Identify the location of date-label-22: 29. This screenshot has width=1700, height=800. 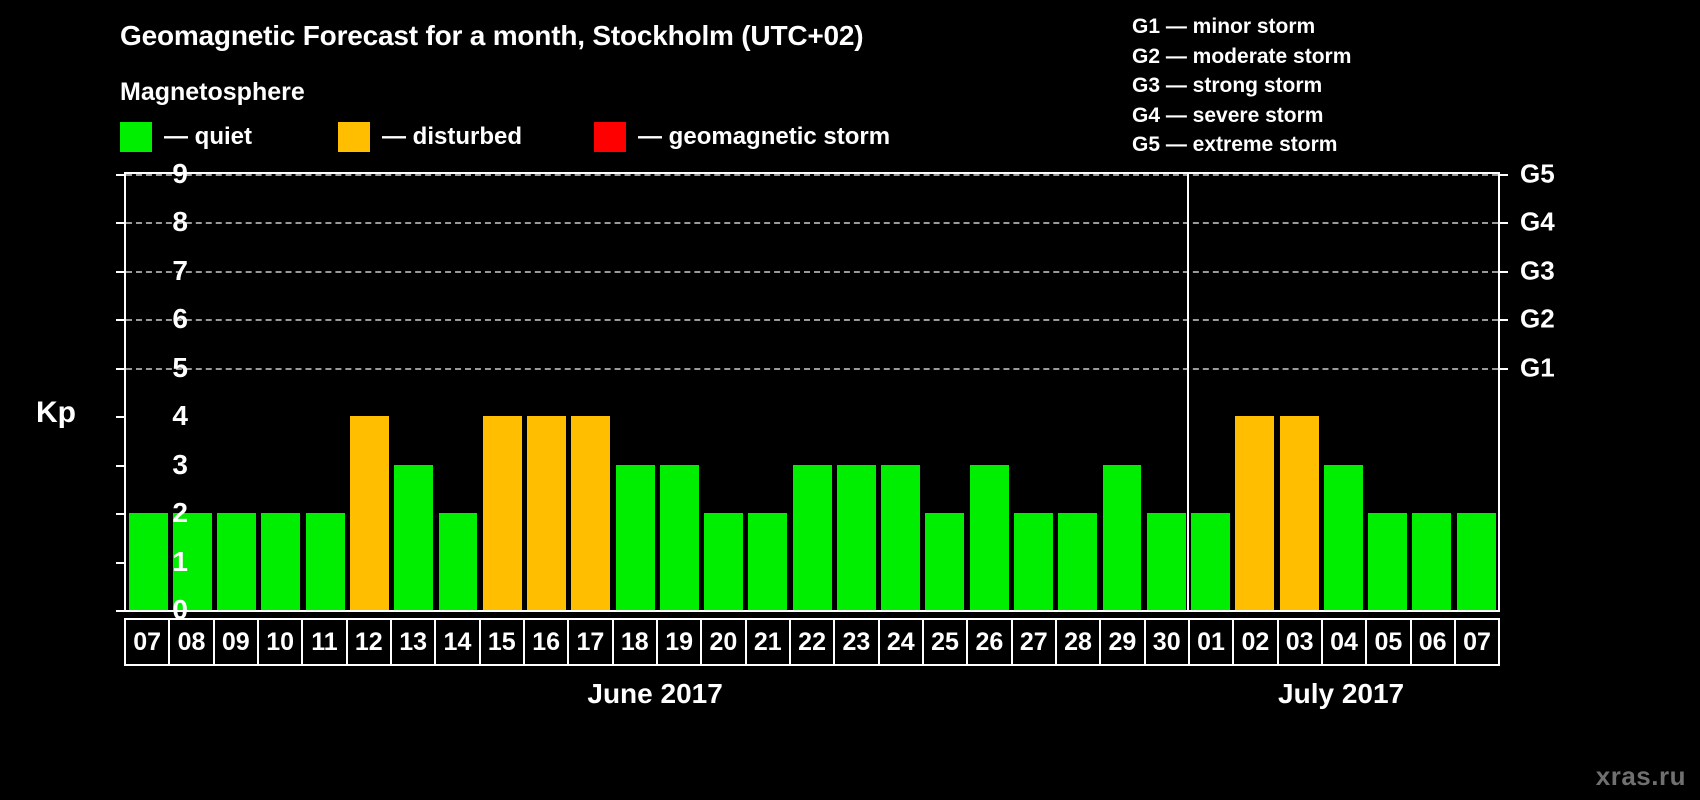
(1123, 642).